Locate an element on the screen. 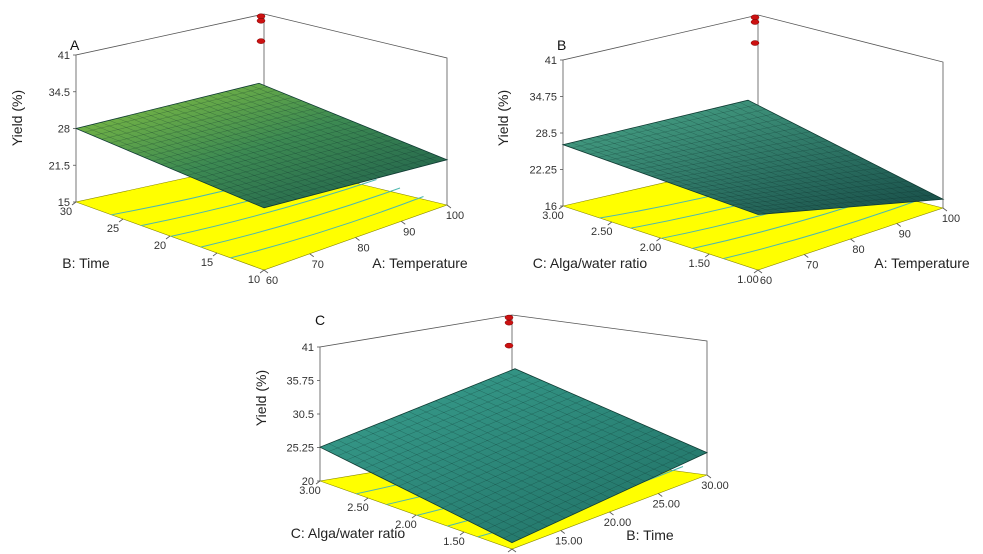 This screenshot has width=983, height=554. y-tick-label: 30 is located at coordinates (66, 212).